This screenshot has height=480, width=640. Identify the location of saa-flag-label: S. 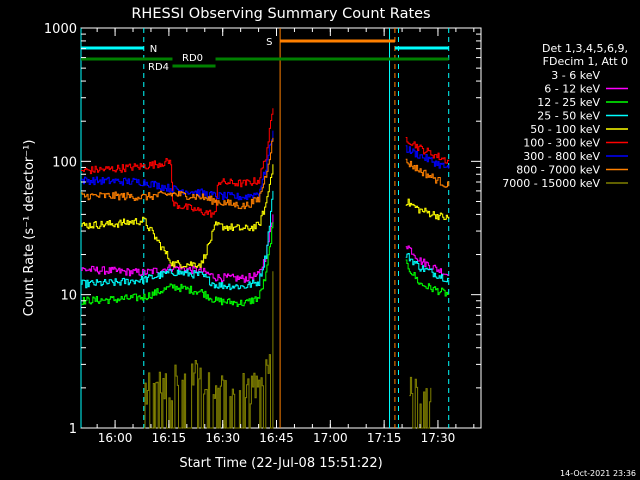
(269, 42).